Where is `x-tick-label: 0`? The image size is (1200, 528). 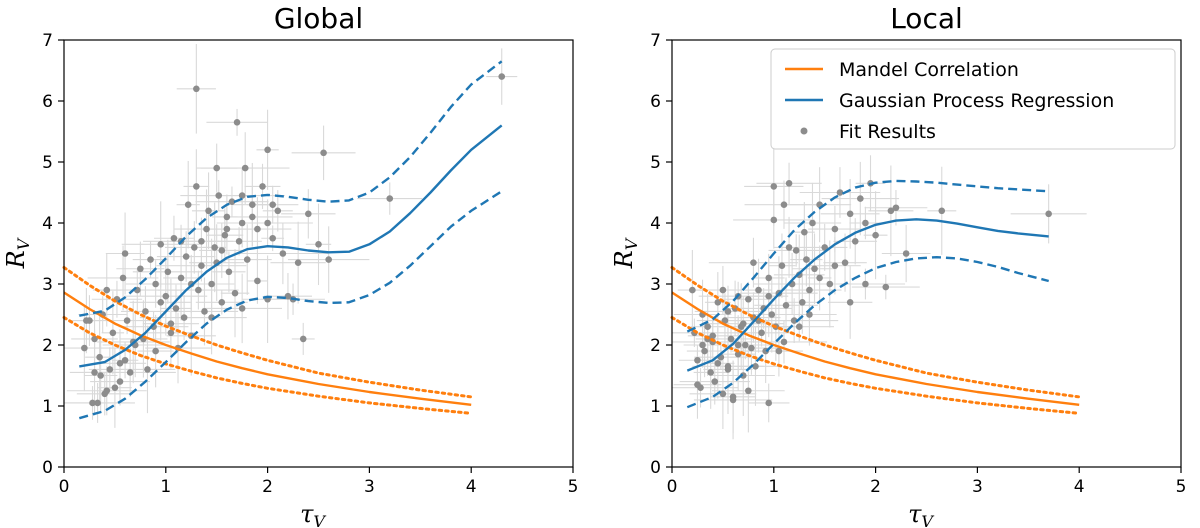 x-tick-label: 0 is located at coordinates (672, 487).